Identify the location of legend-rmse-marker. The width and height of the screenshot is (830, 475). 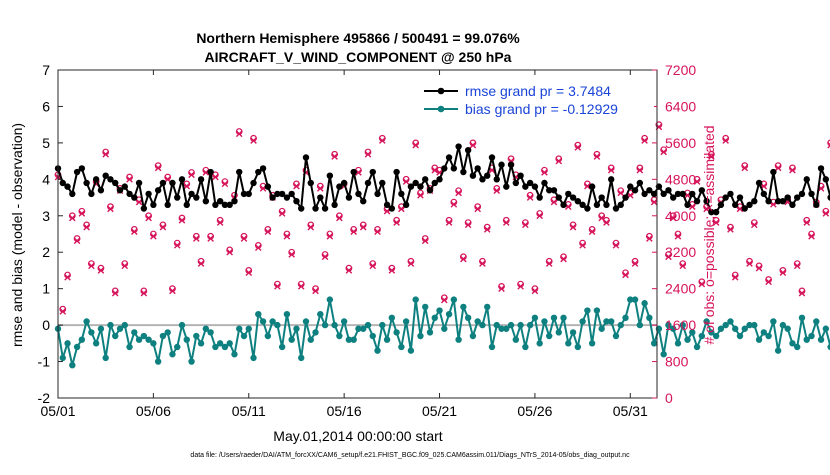
(441, 91).